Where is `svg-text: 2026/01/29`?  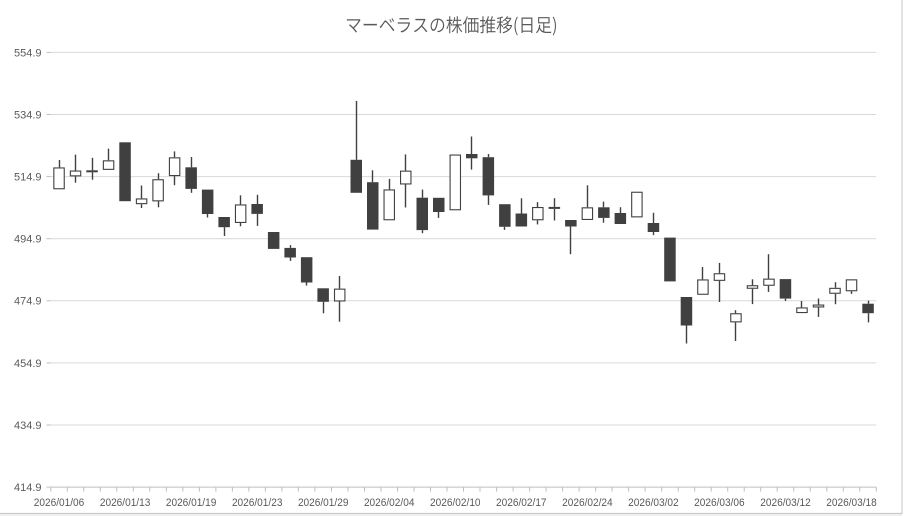
svg-text: 2026/01/29 is located at coordinates (323, 503).